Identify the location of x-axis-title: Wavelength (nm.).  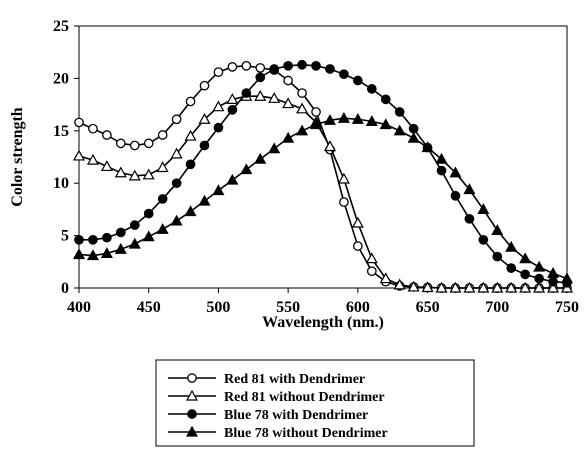
(323, 322).